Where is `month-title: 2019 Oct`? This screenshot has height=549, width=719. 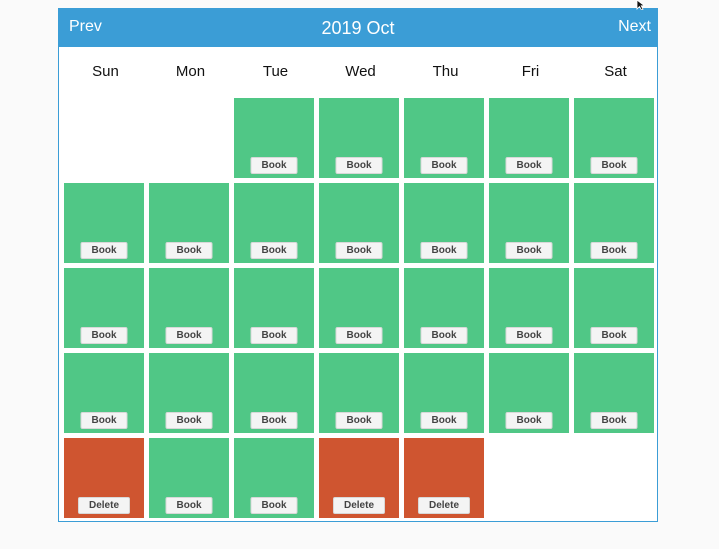
month-title: 2019 Oct is located at coordinates (358, 28).